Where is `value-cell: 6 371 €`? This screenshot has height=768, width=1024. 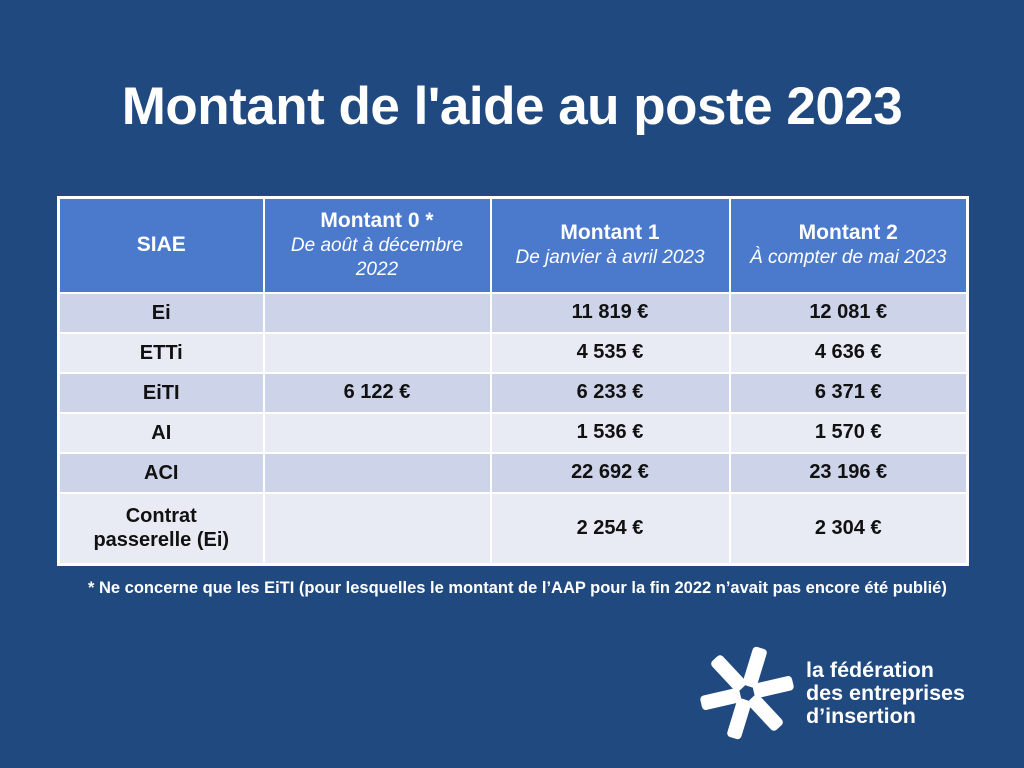 value-cell: 6 371 € is located at coordinates (848, 392).